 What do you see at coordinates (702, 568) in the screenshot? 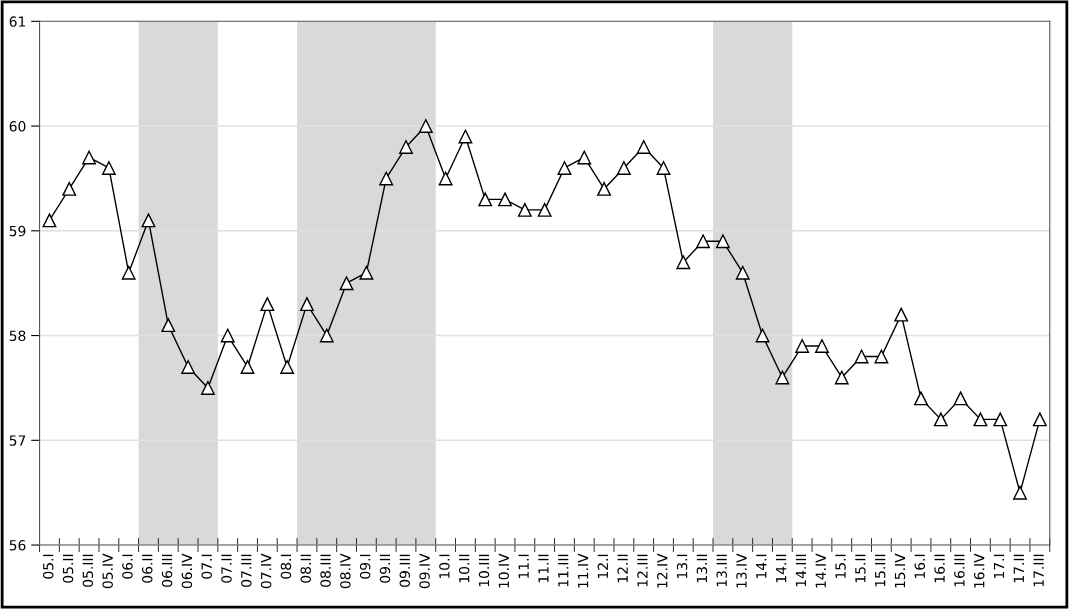
I see `x-tick-label: 13.II` at bounding box center [702, 568].